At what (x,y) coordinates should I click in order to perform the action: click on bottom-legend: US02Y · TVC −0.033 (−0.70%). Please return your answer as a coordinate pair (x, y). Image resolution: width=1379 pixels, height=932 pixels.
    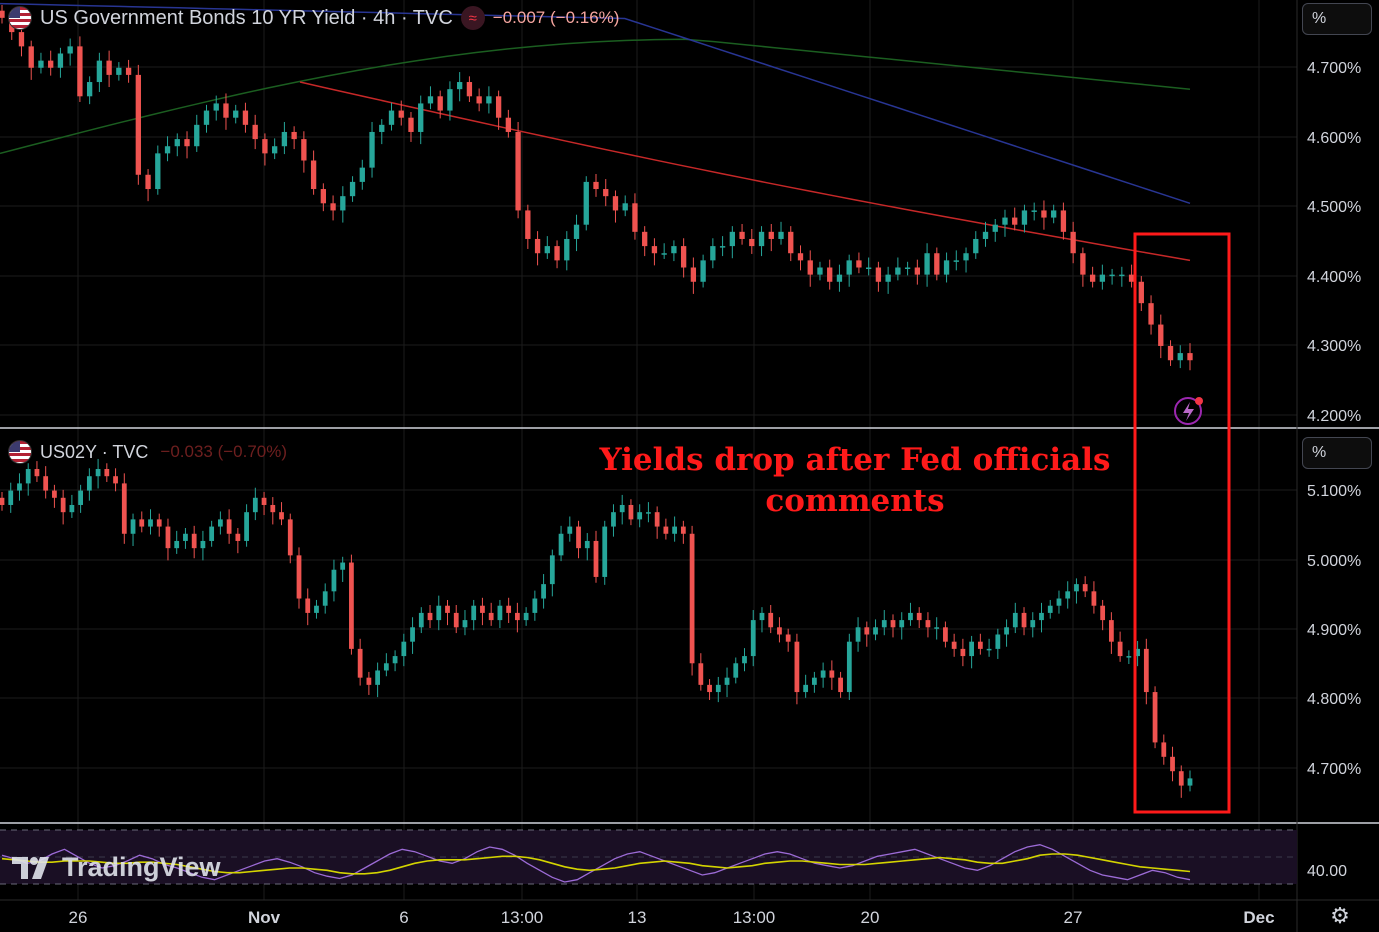
    Looking at the image, I should click on (147, 452).